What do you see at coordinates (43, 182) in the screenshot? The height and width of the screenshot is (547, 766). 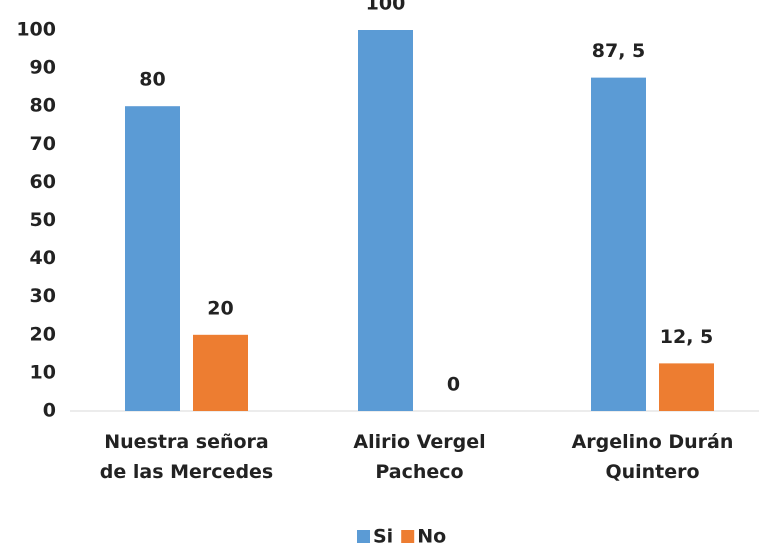 I see `y-tick-label: 60` at bounding box center [43, 182].